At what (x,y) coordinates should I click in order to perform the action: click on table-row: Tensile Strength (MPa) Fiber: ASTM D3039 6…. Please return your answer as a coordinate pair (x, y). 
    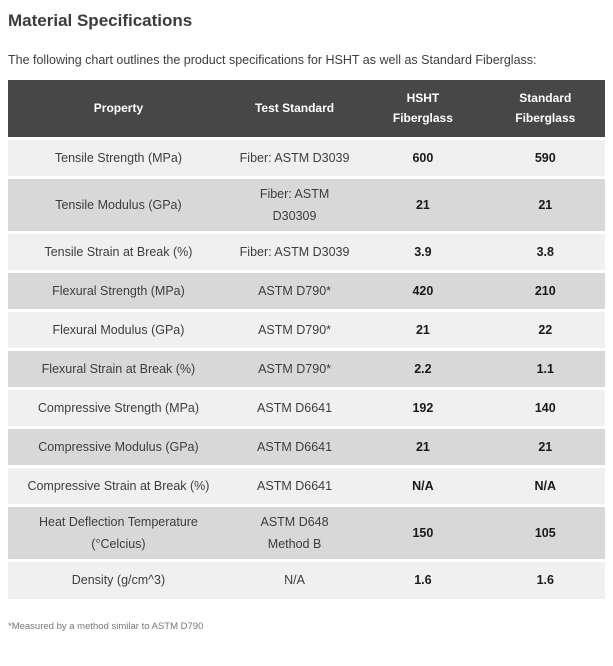
    Looking at the image, I should click on (306, 156).